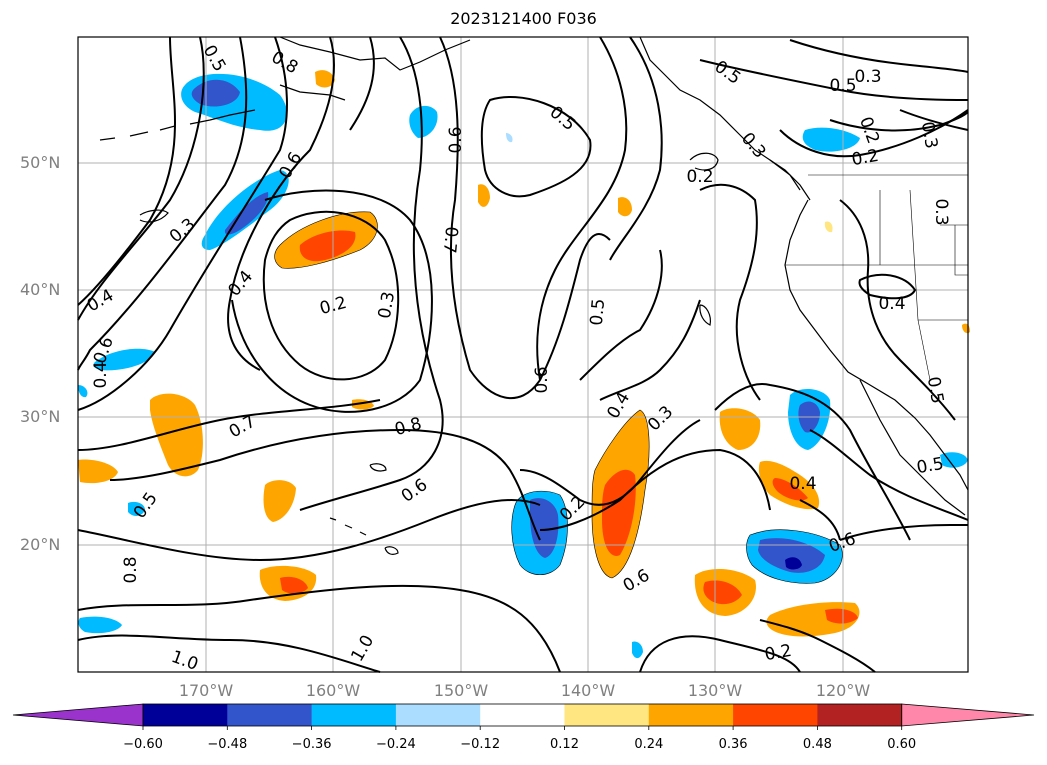  I want to click on borders, so click(876, 277).